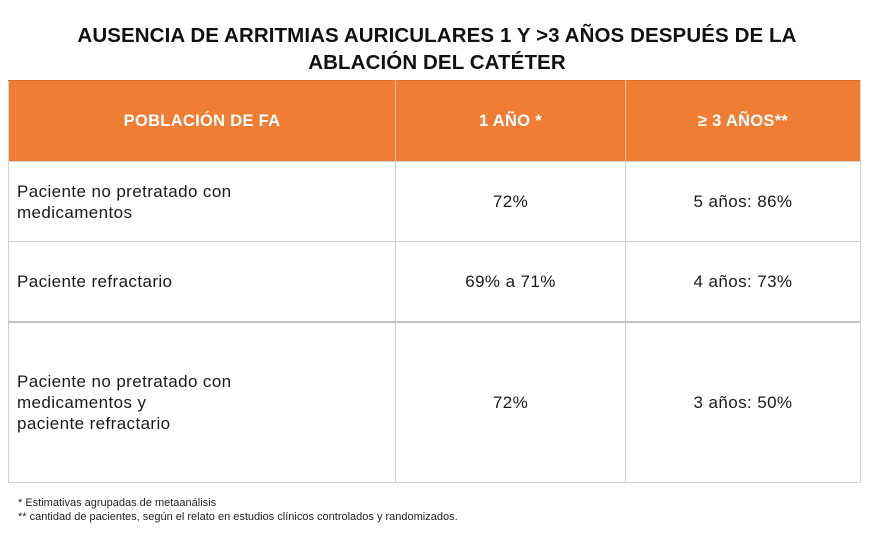  What do you see at coordinates (743, 121) in the screenshot?
I see `header-three-years: ≥ 3 AÑOS**` at bounding box center [743, 121].